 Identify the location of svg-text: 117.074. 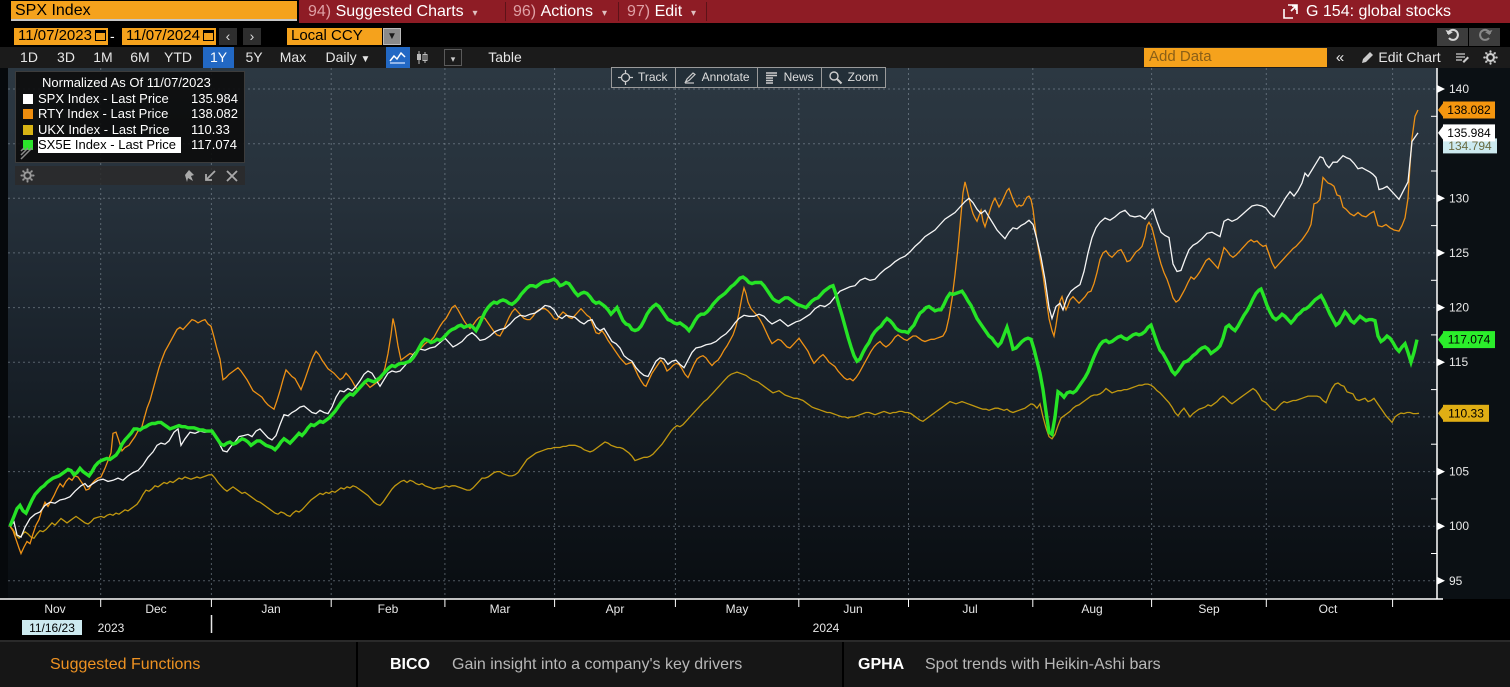
(1469, 340).